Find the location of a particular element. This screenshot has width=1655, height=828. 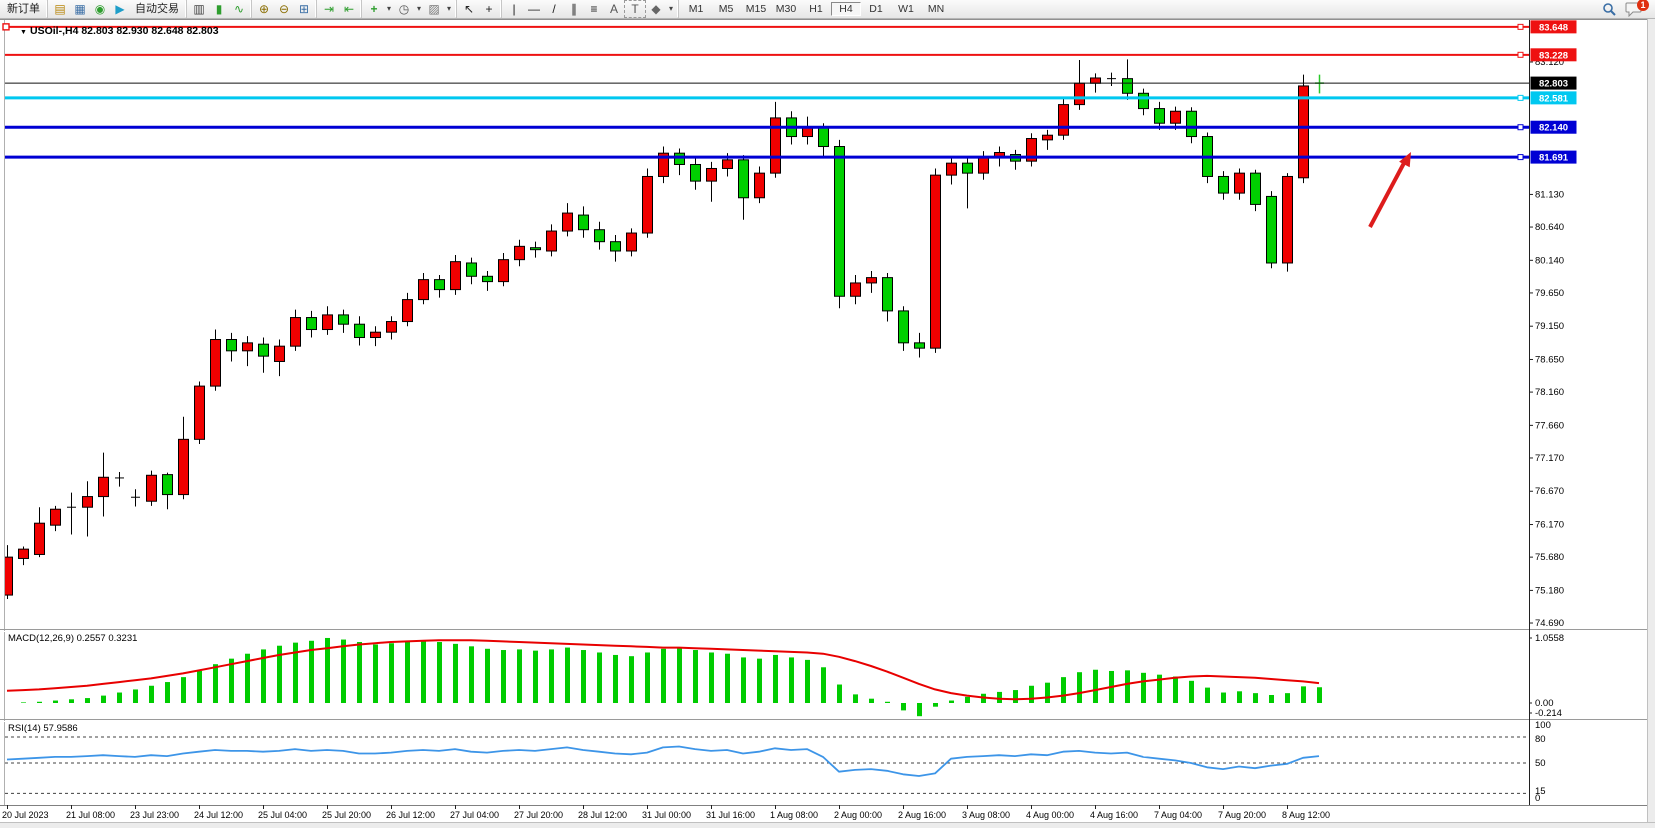

periods-caret: ▾ is located at coordinates (418, 8).